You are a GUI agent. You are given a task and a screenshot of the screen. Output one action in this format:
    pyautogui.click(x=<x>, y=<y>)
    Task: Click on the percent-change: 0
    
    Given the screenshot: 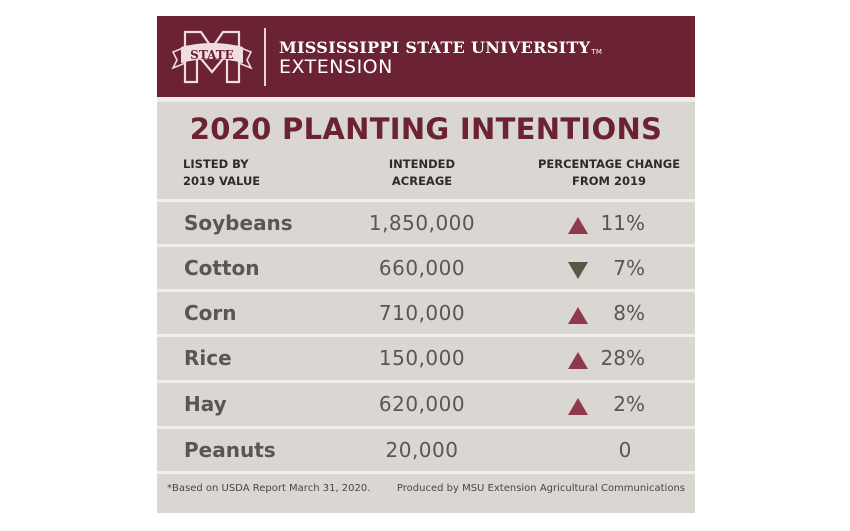 What is the action you would take?
    pyautogui.click(x=625, y=450)
    